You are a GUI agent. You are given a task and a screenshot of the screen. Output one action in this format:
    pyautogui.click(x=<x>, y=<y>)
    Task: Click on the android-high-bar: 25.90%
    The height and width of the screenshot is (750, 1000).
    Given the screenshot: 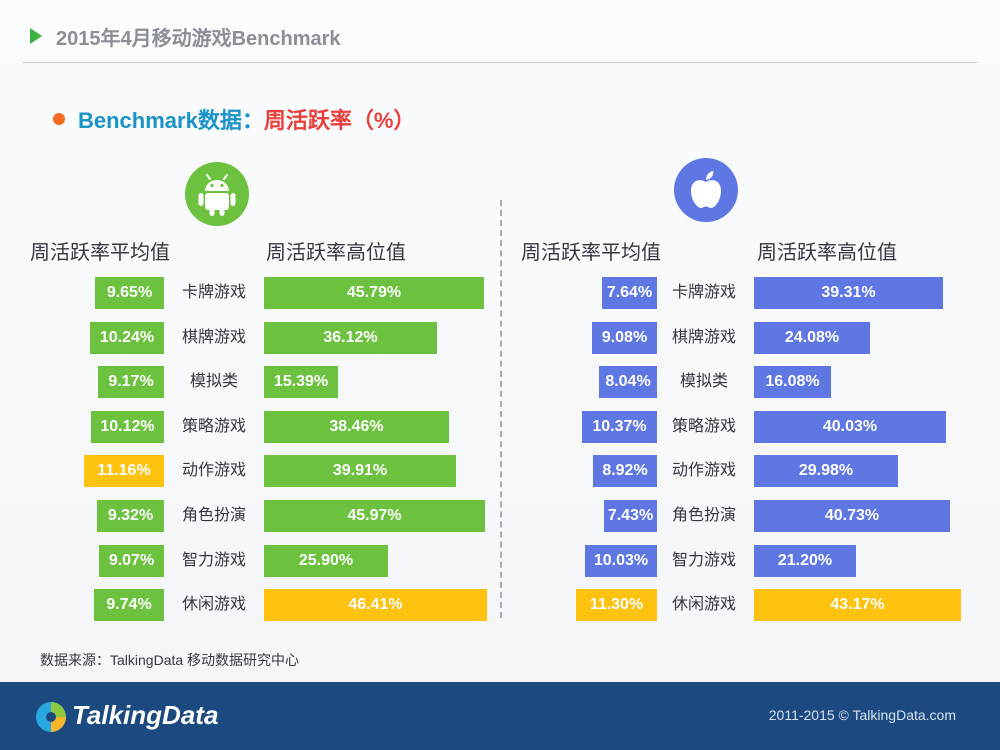 What is the action you would take?
    pyautogui.click(x=326, y=561)
    